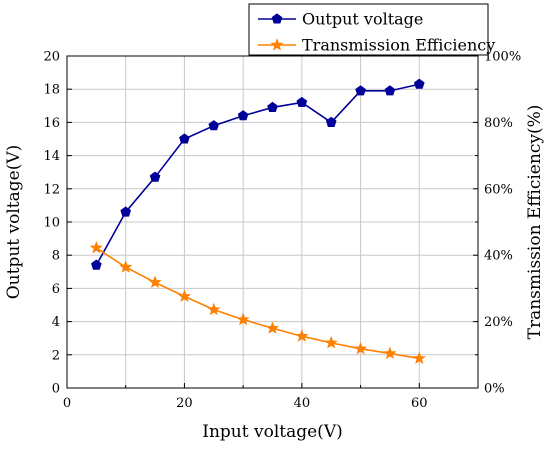 The height and width of the screenshot is (452, 550). I want to click on left-y-tick-label: 8, so click(56, 256).